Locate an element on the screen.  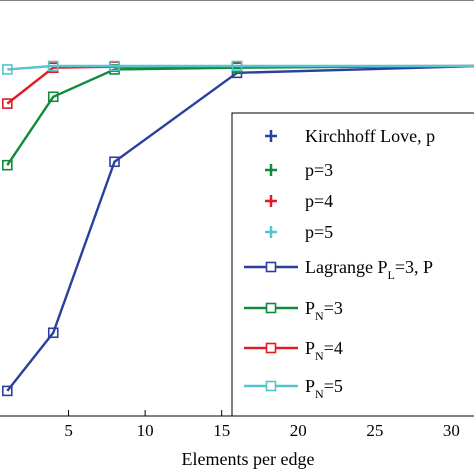
x-tick-label-2: 10 is located at coordinates (145, 430).